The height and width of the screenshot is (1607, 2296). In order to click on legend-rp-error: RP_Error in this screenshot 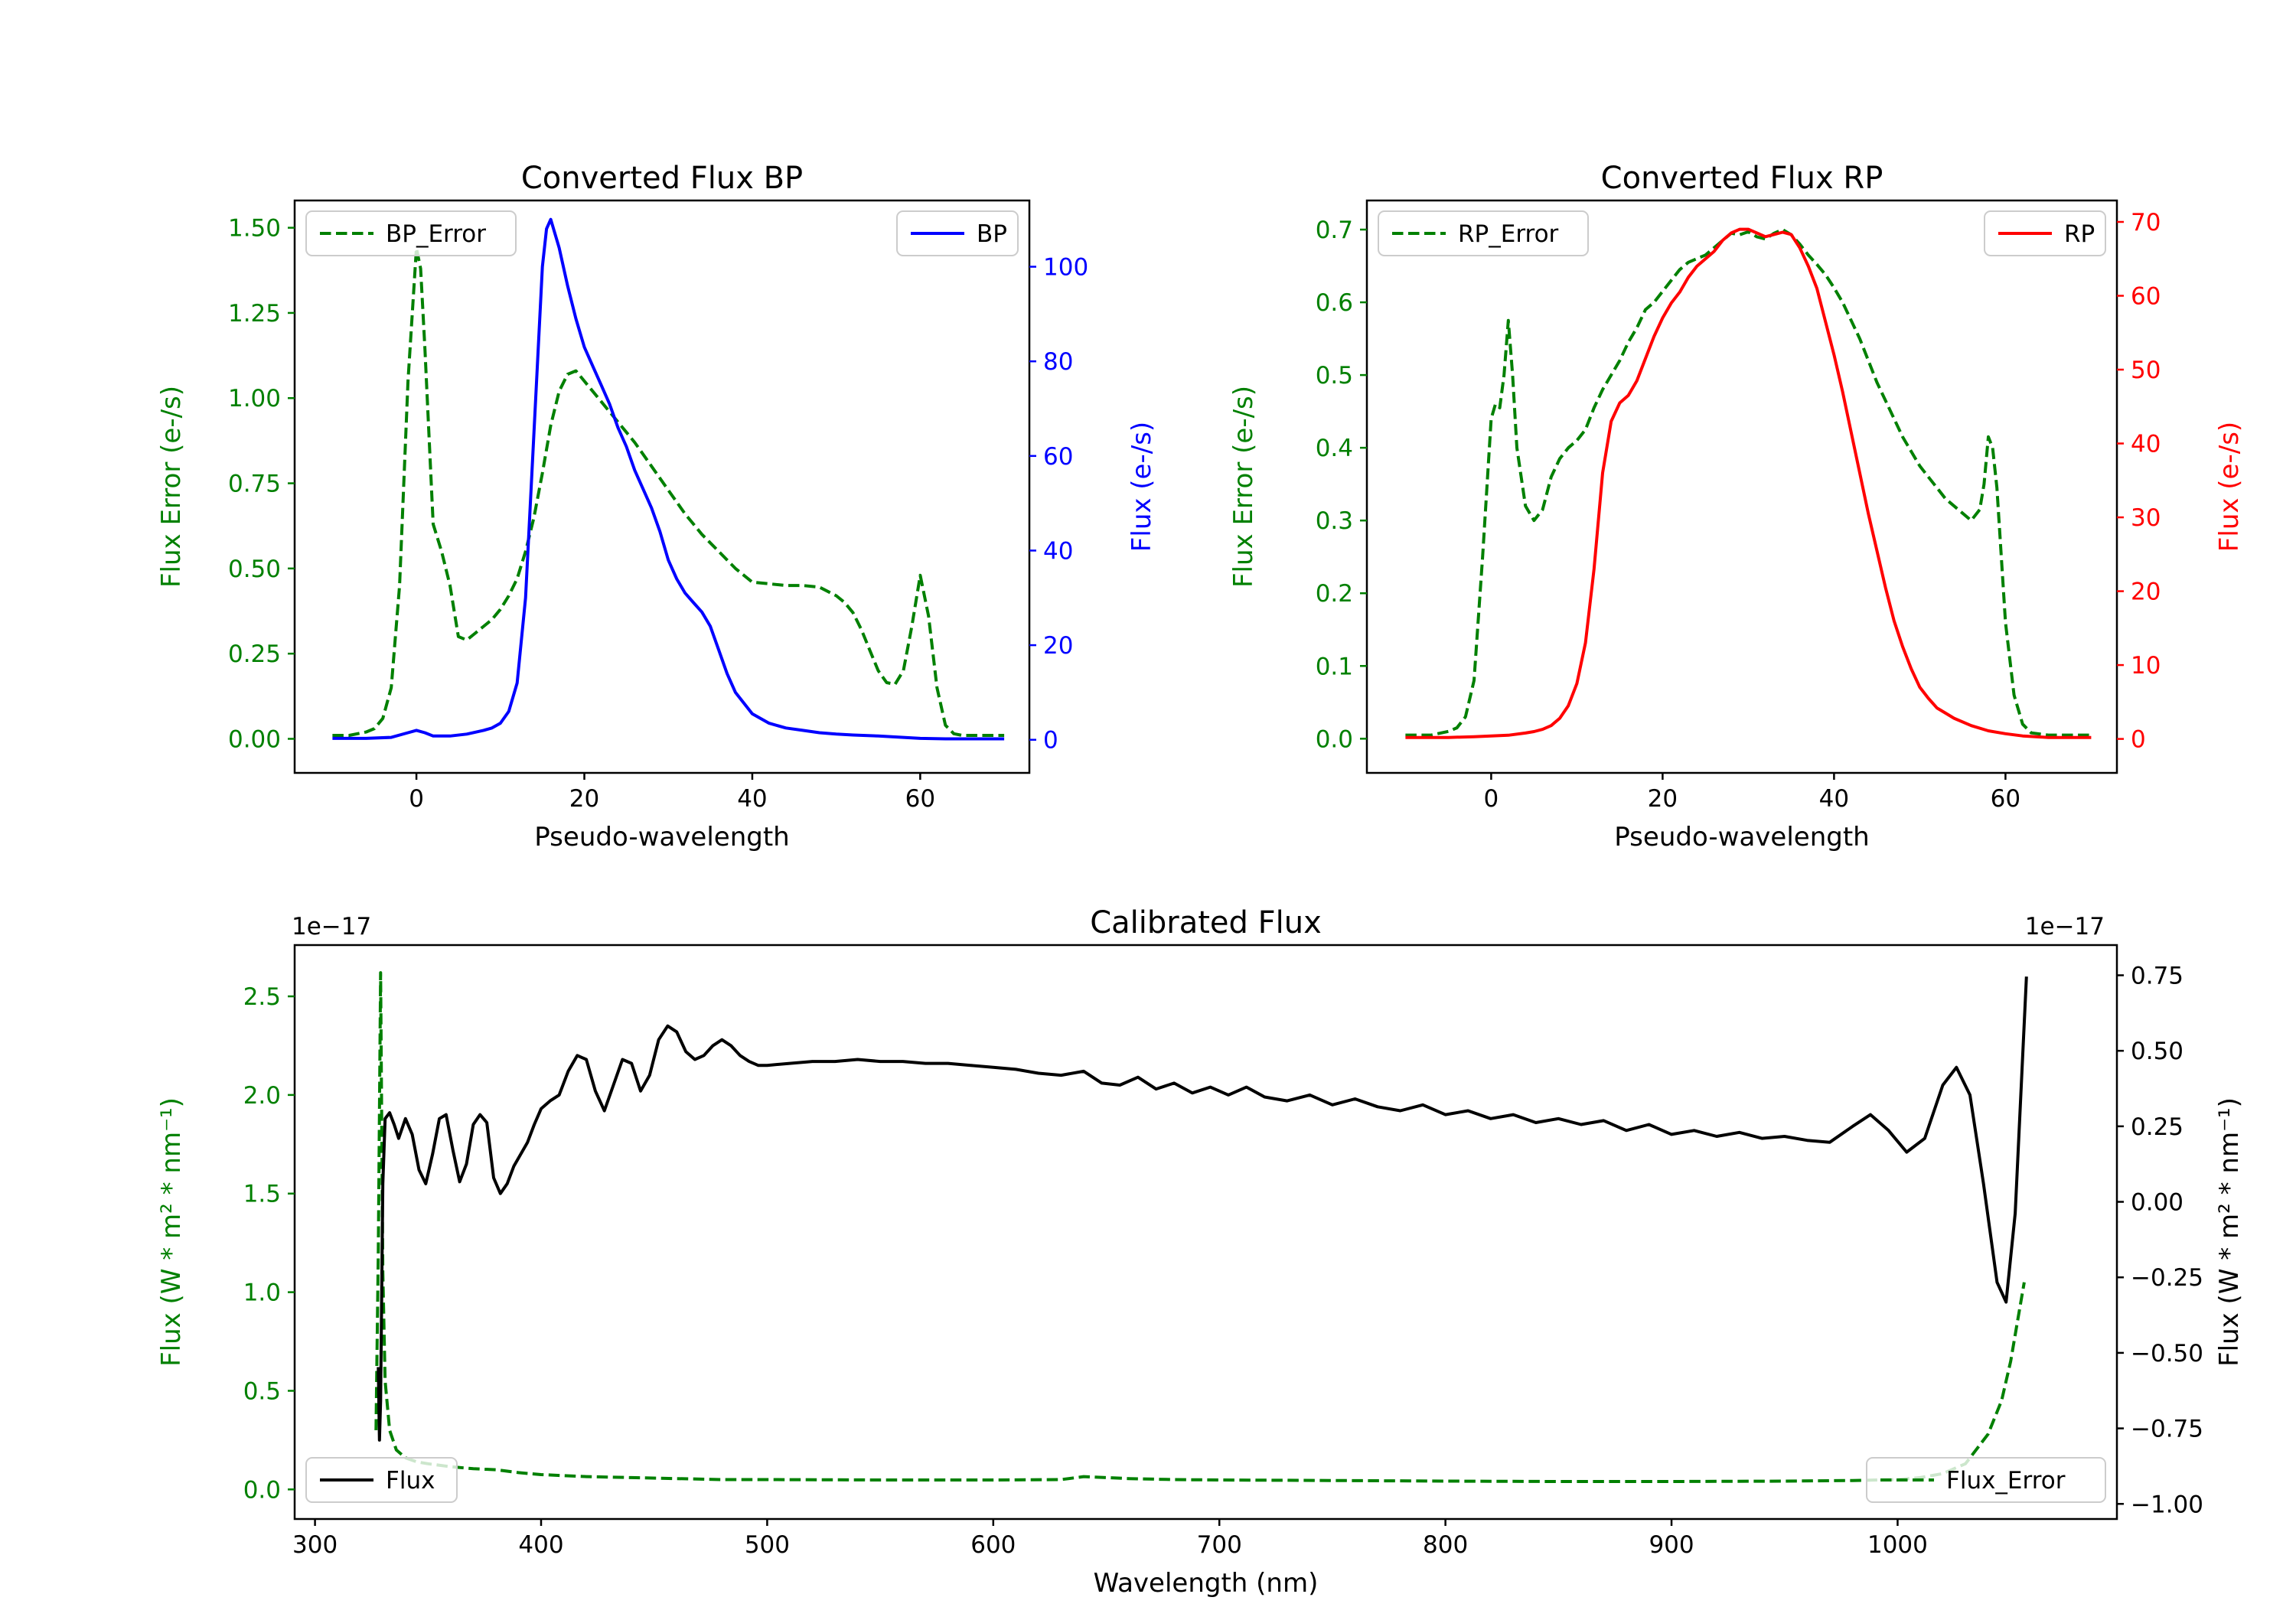, I will do `click(1483, 233)`.